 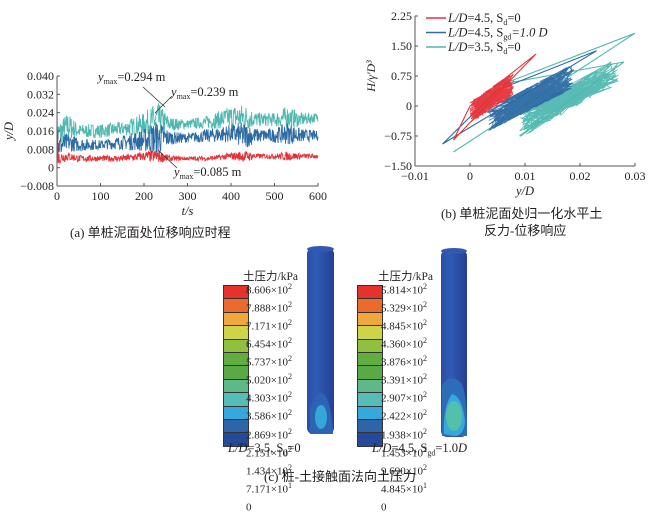 What do you see at coordinates (404, 307) in the screenshot?
I see `colorbar-label: 5.329×10²` at bounding box center [404, 307].